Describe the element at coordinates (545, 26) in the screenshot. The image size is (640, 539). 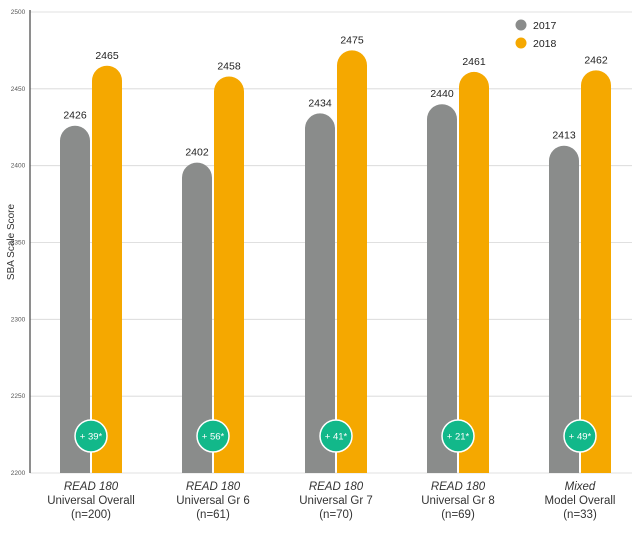
I see `legend-label: 2017` at that location.